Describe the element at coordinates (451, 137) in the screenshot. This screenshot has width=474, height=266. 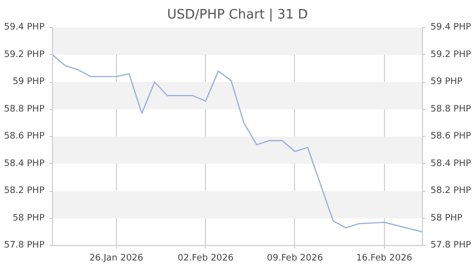
I see `y2-tick-label: 58.6 PHP` at that location.